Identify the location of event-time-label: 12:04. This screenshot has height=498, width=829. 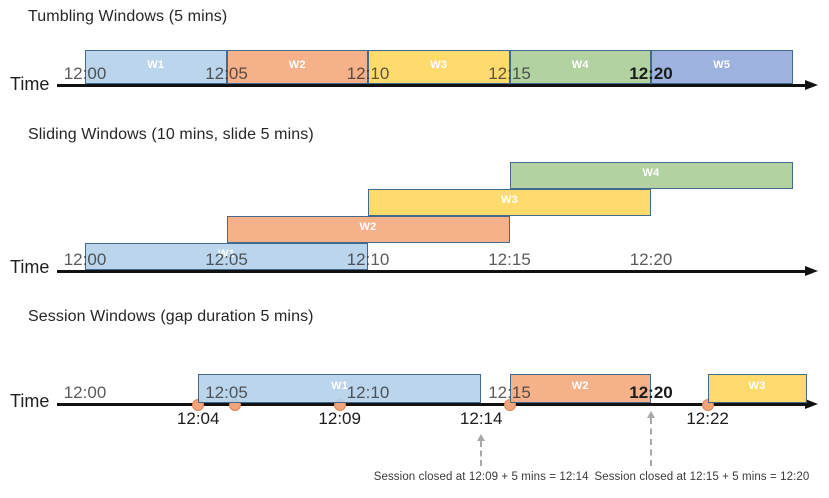
(198, 418).